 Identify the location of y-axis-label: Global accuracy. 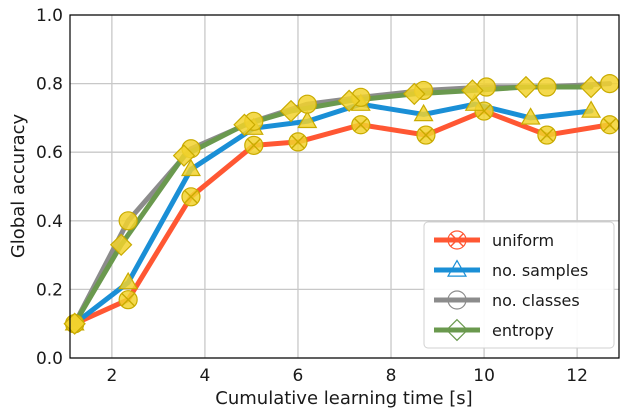
(18, 185).